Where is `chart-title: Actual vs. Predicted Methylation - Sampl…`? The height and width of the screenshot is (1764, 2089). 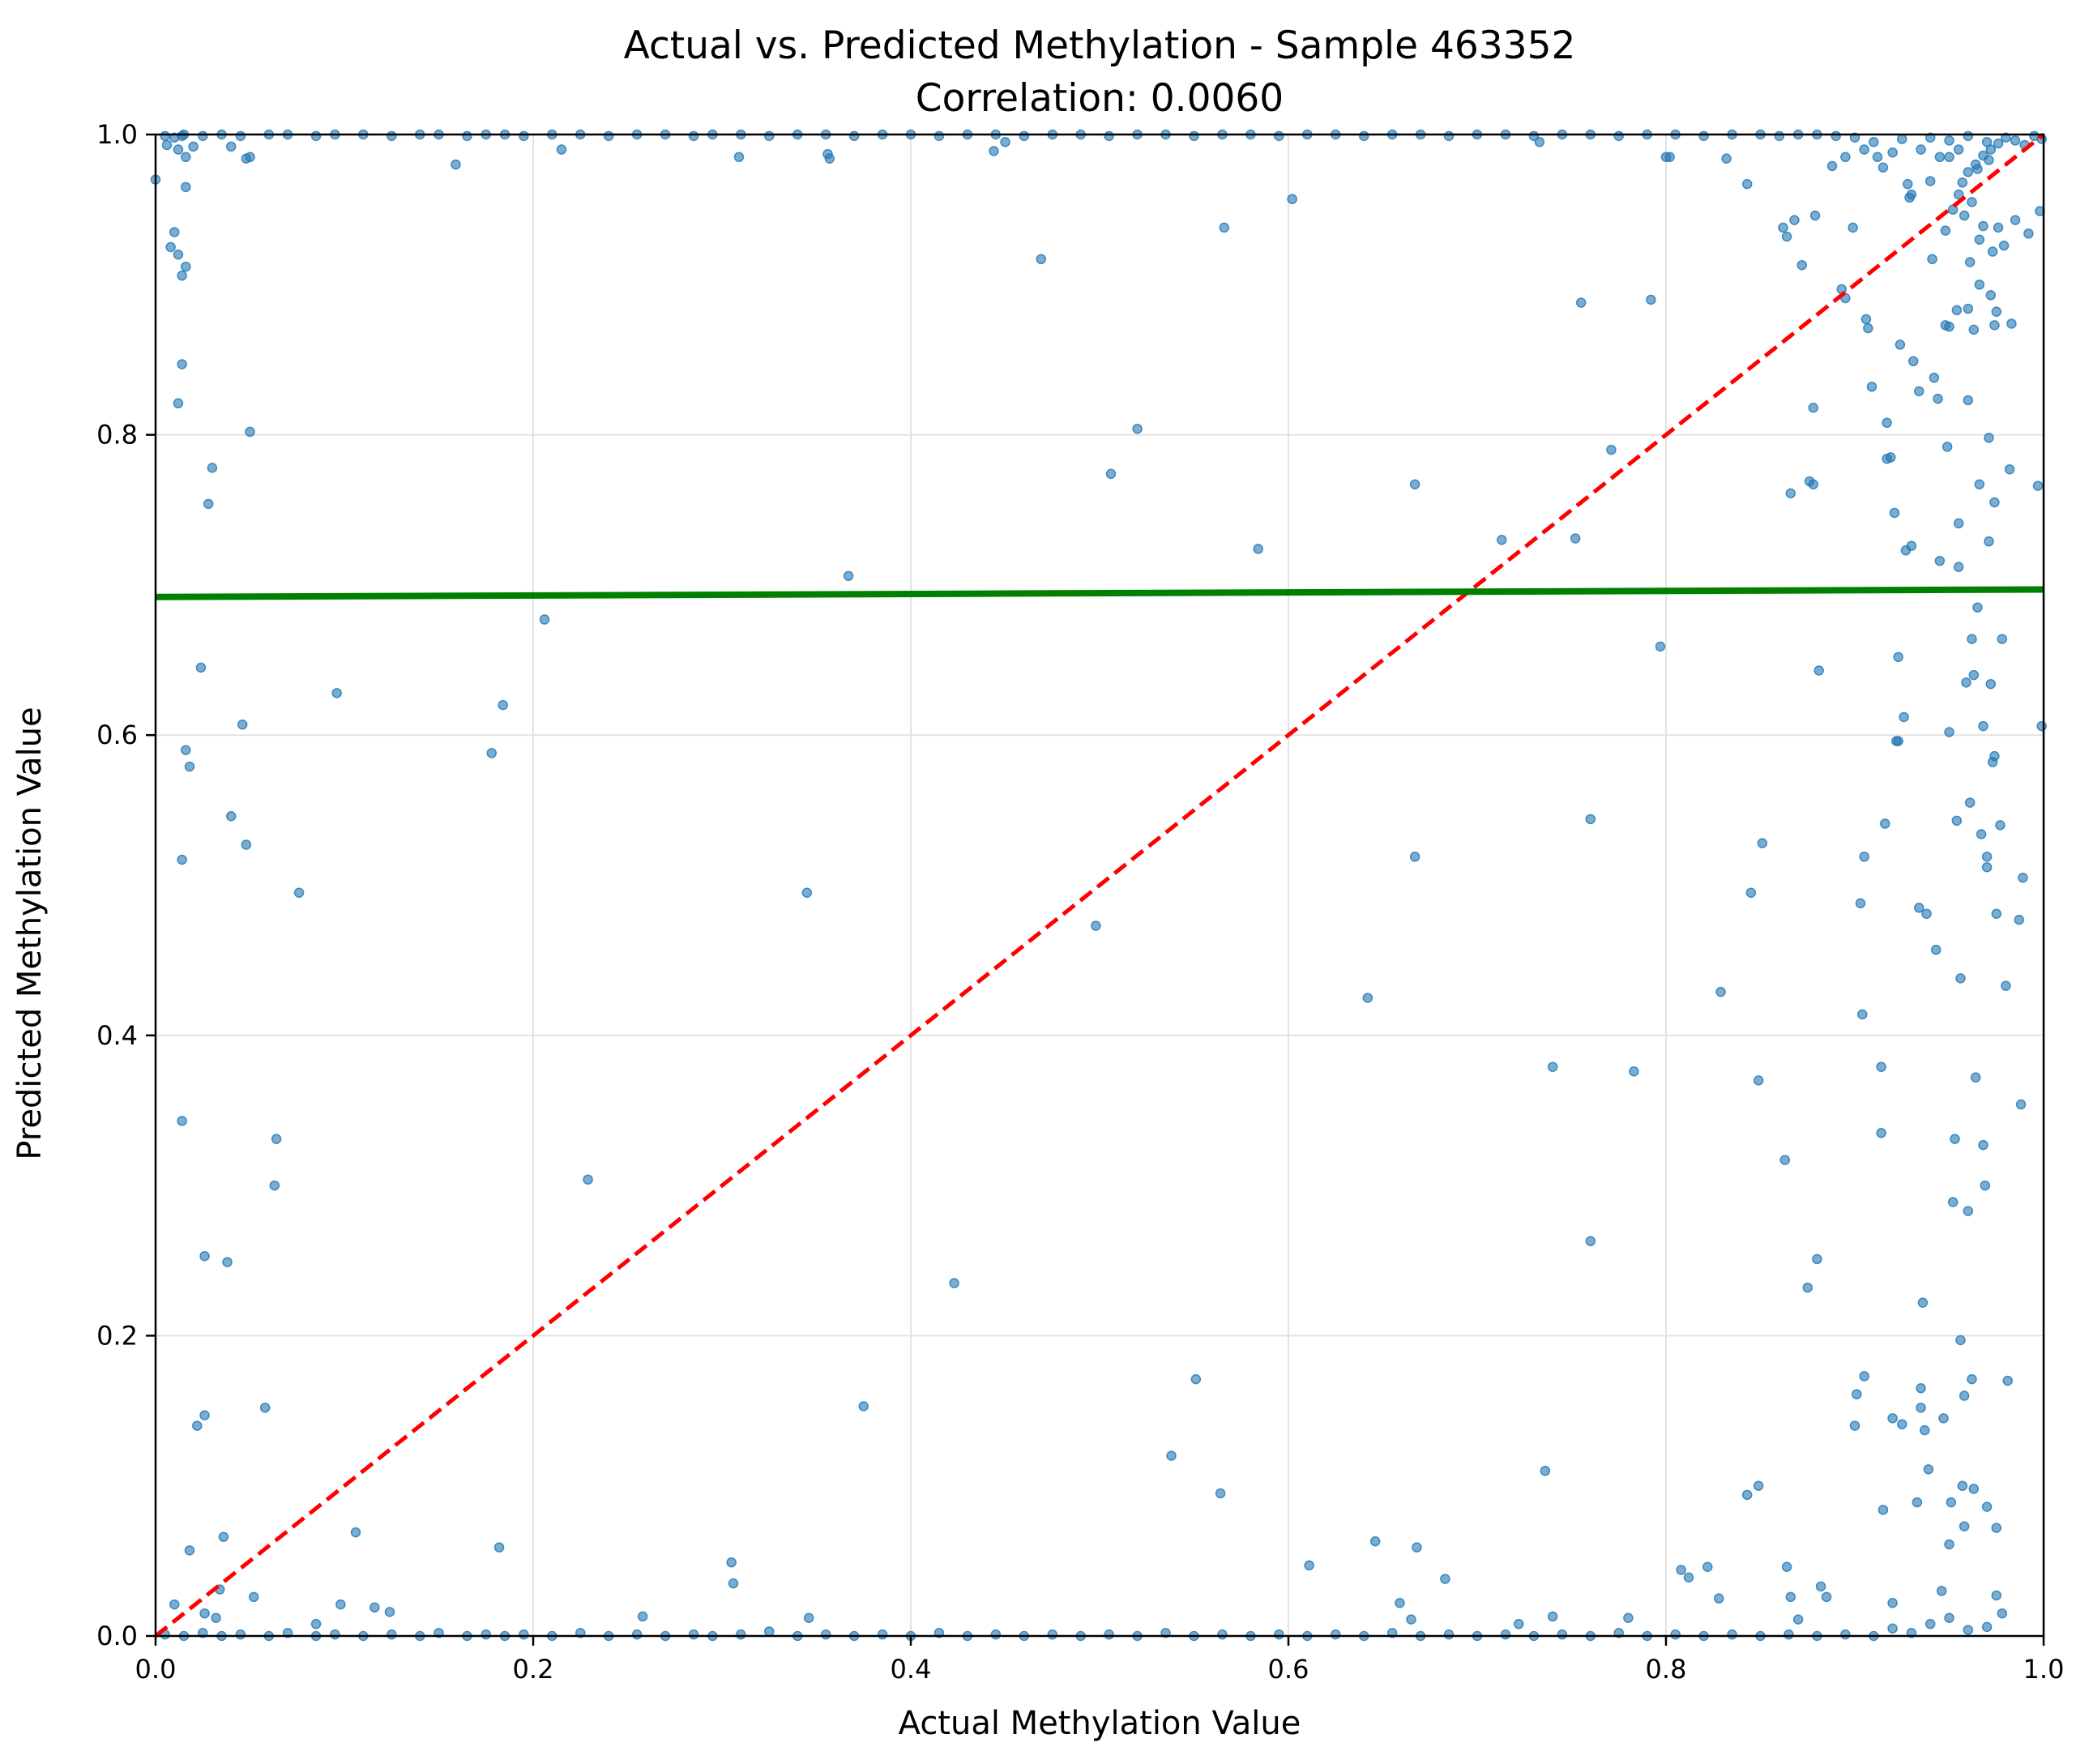 chart-title: Actual vs. Predicted Methylation - Sampl… is located at coordinates (1100, 45).